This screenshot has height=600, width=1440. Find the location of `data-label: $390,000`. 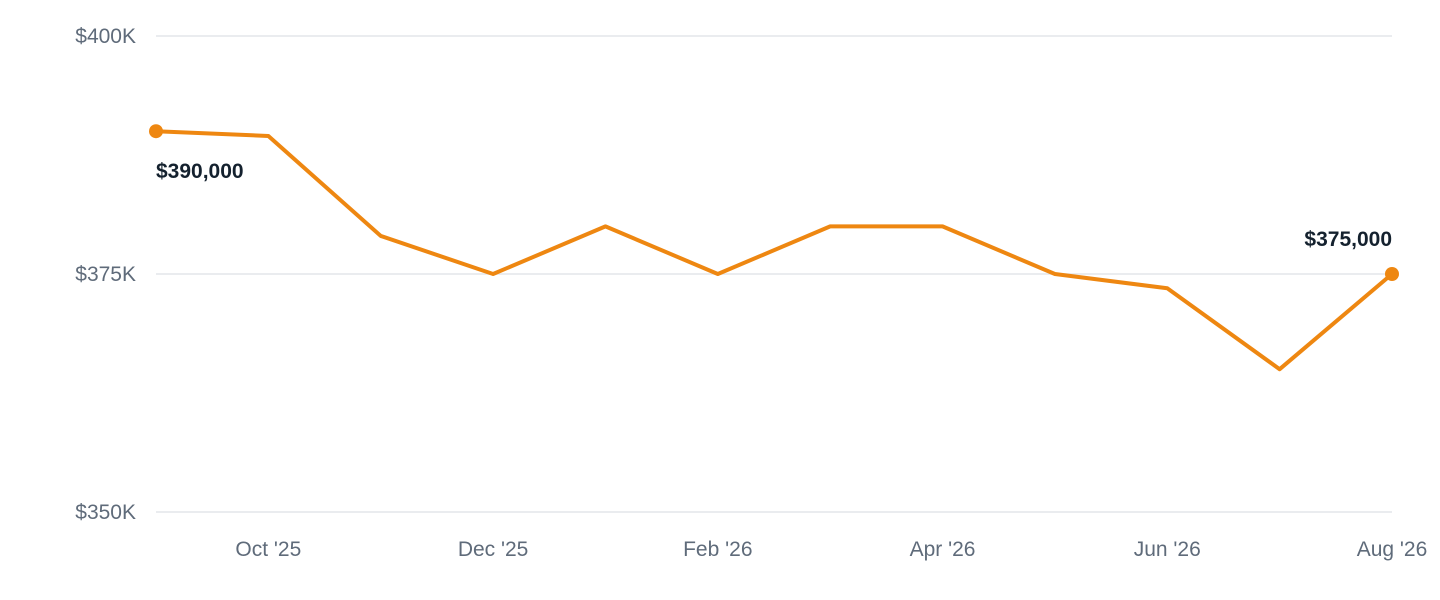

data-label: $390,000 is located at coordinates (200, 171).